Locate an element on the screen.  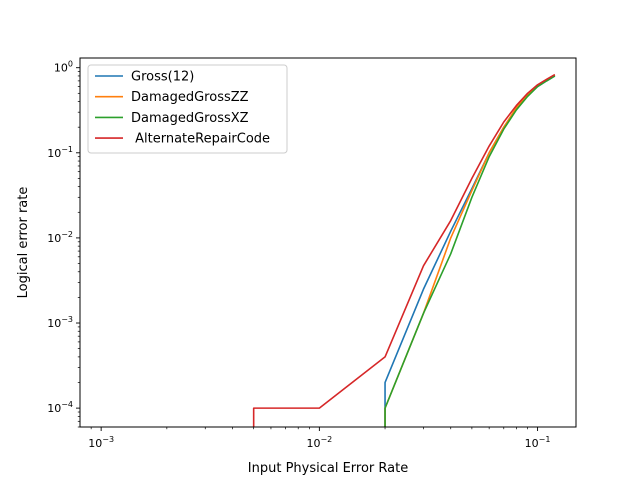
legend-box is located at coordinates (187, 109).